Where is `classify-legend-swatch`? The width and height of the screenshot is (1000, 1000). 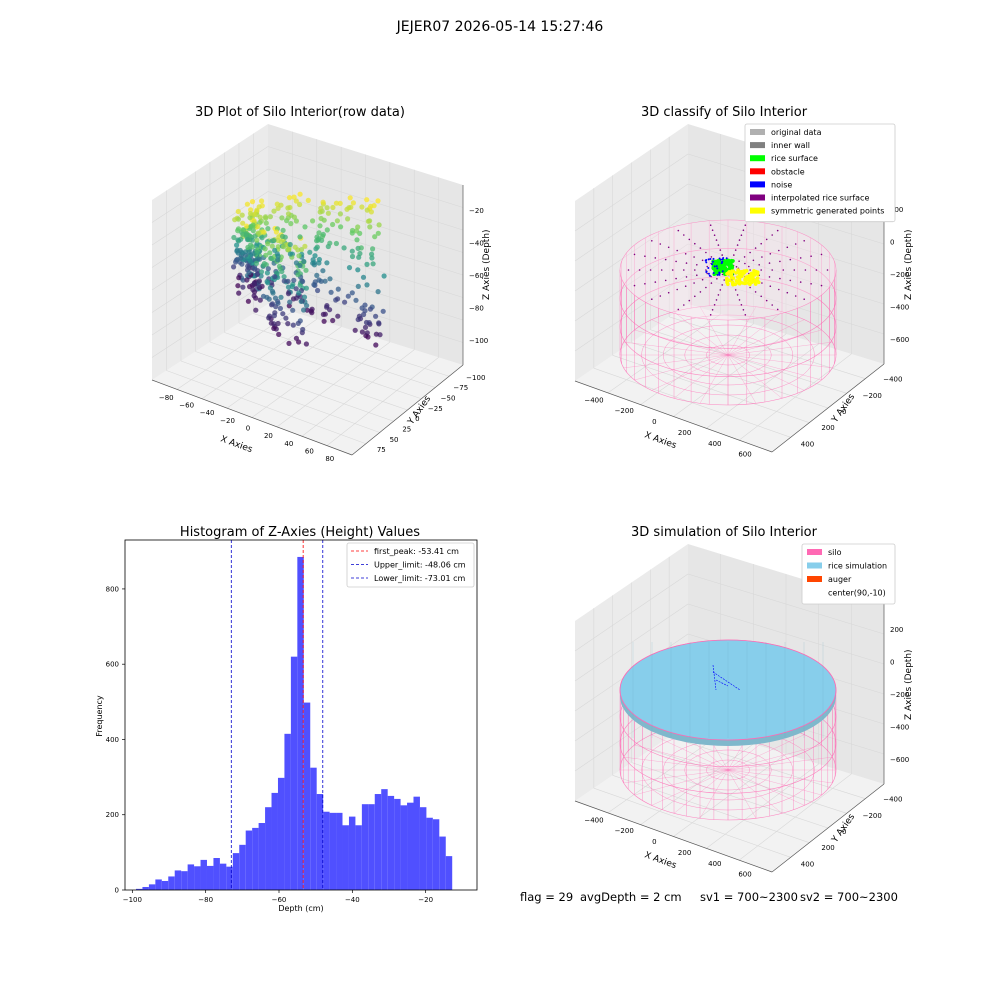
classify-legend-swatch is located at coordinates (757, 210).